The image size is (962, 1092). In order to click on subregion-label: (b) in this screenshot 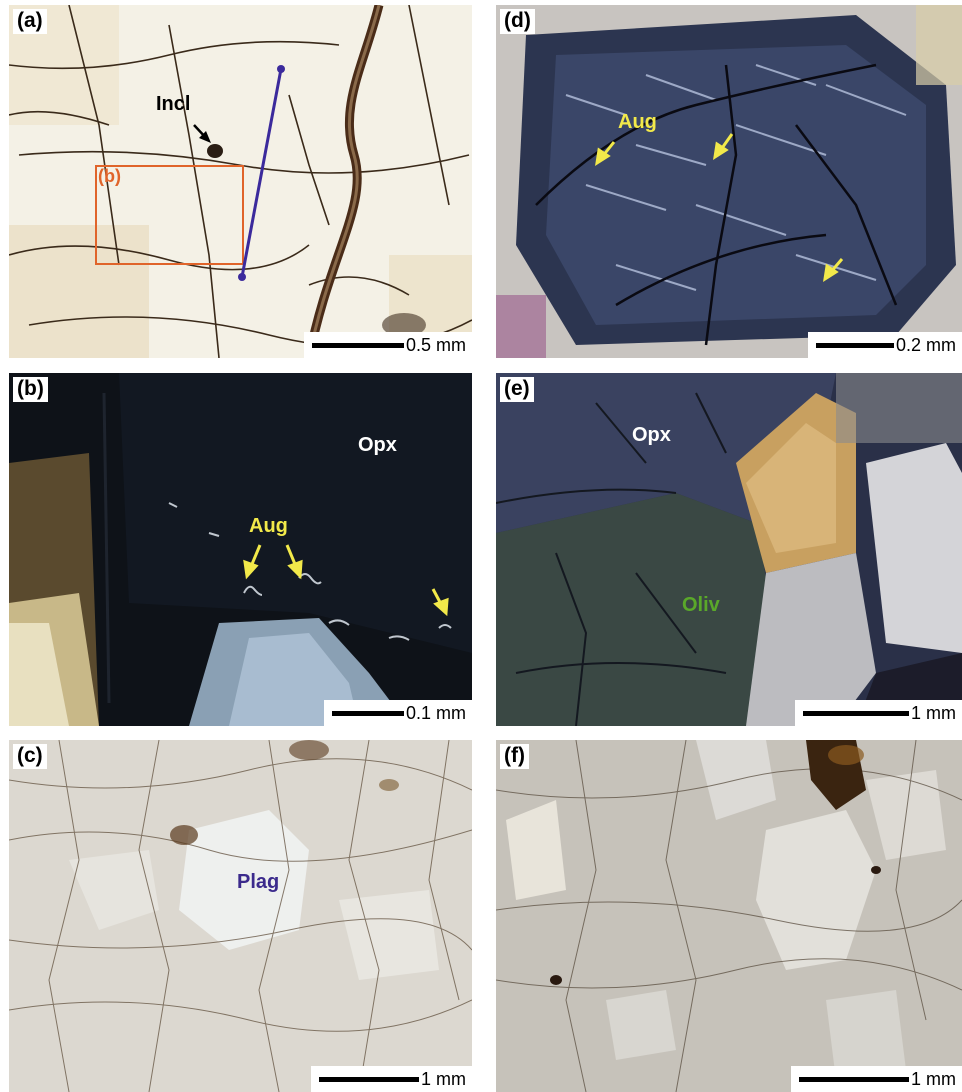, I will do `click(109, 176)`.